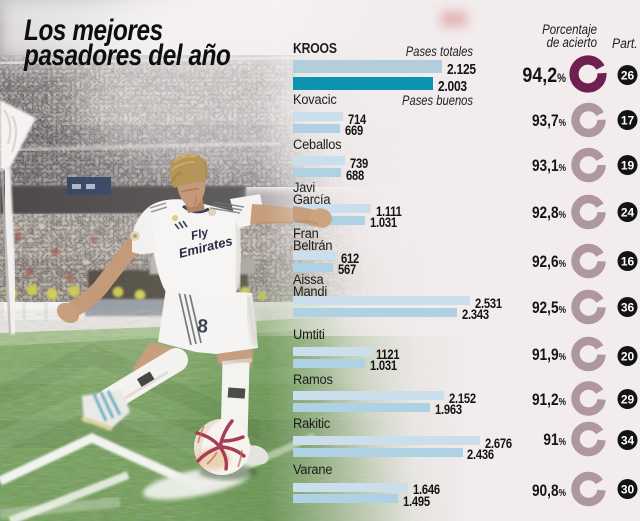 The image size is (640, 521). I want to click on svg-text: 17, so click(628, 121).